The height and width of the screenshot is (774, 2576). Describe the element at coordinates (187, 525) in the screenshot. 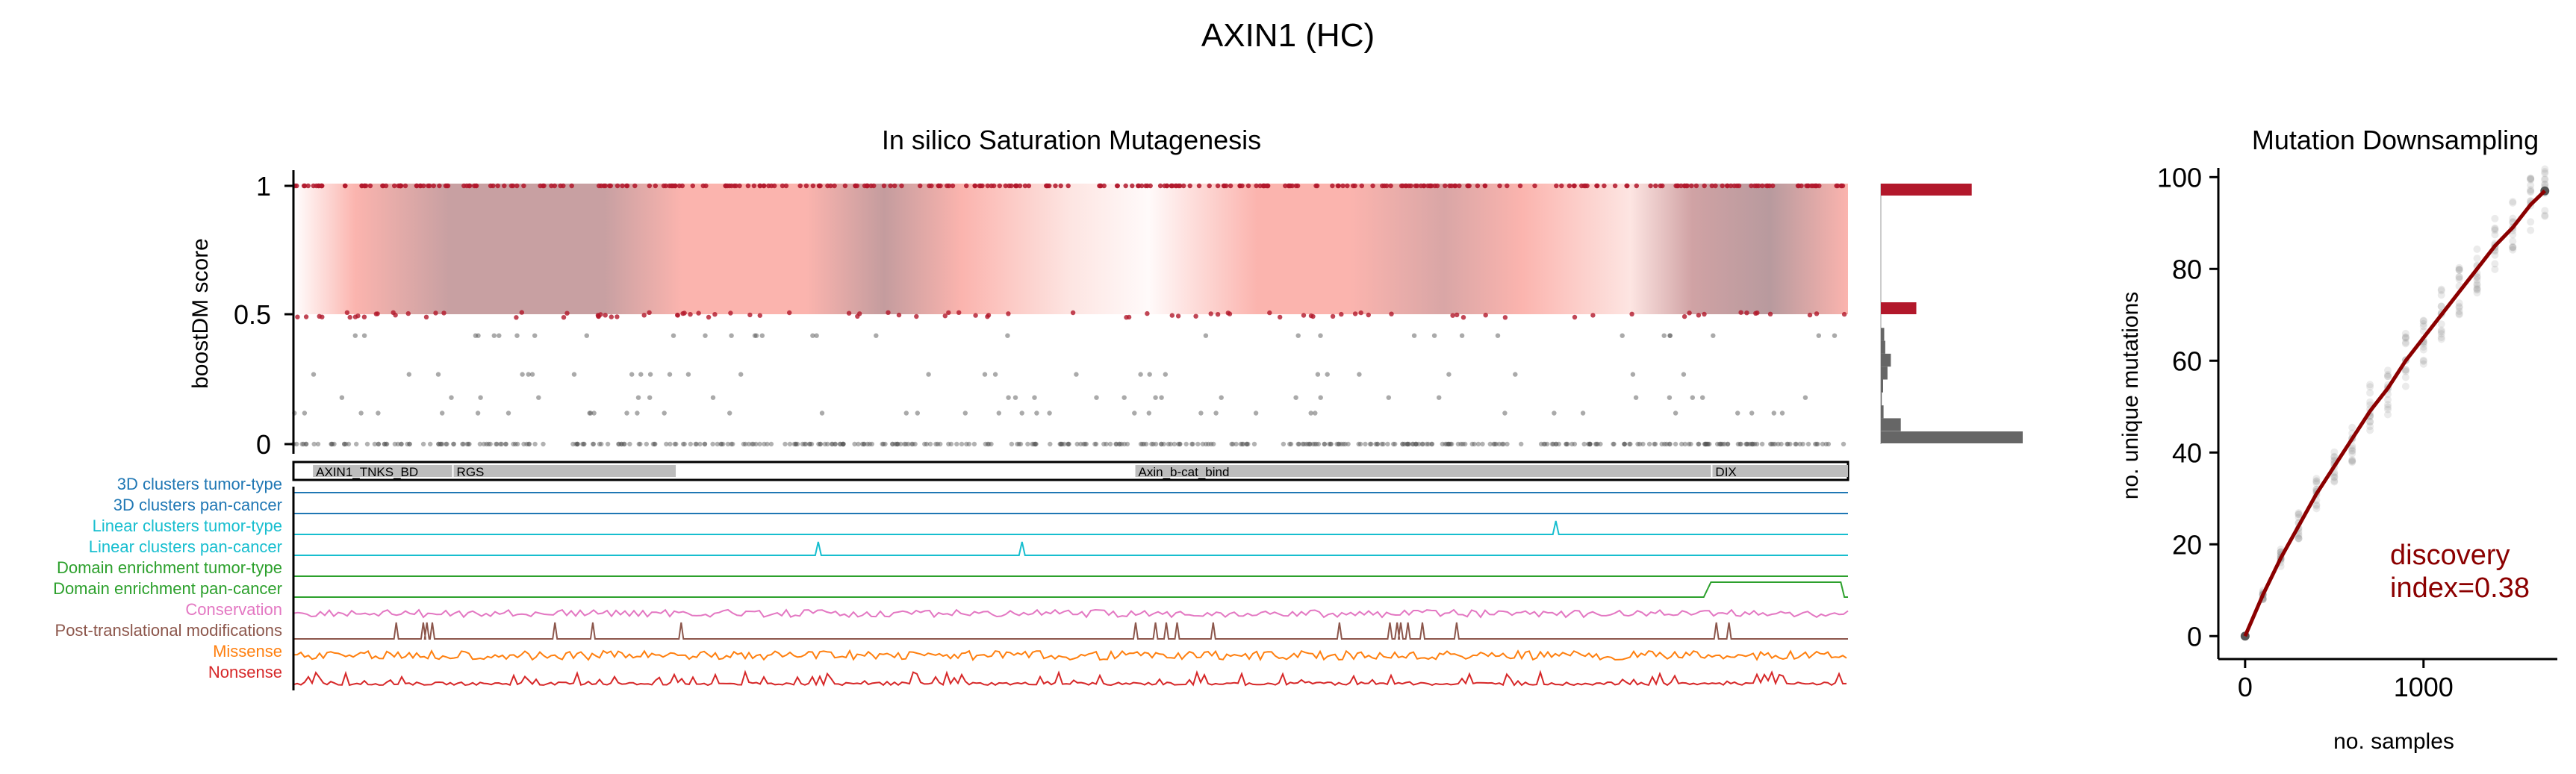

I see `track-label: Linear clusters tumor-type` at that location.